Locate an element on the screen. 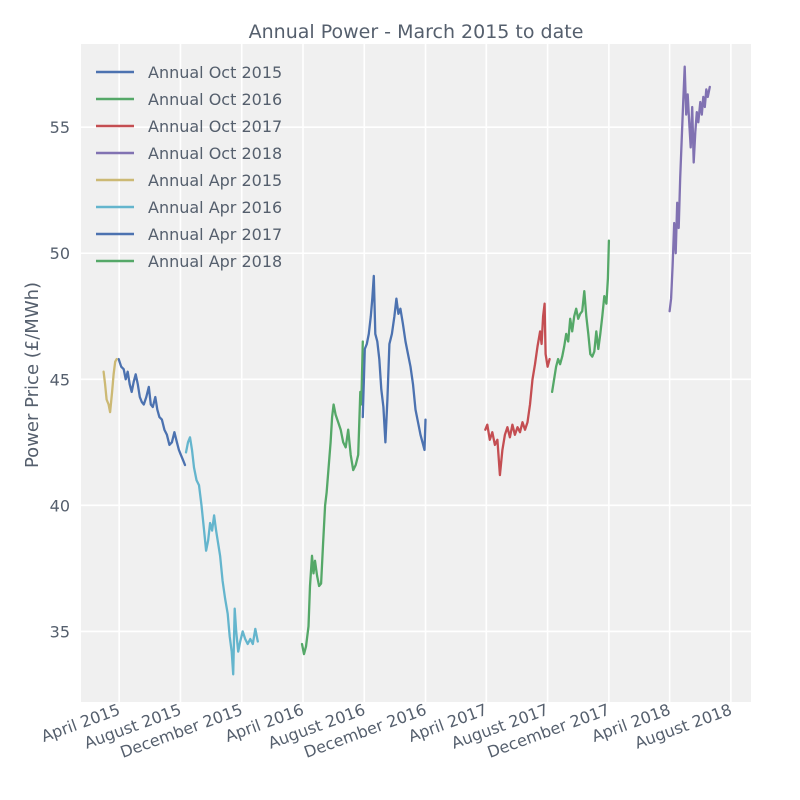 This screenshot has height=800, width=800. y-tick-label: 50 is located at coordinates (60, 253).